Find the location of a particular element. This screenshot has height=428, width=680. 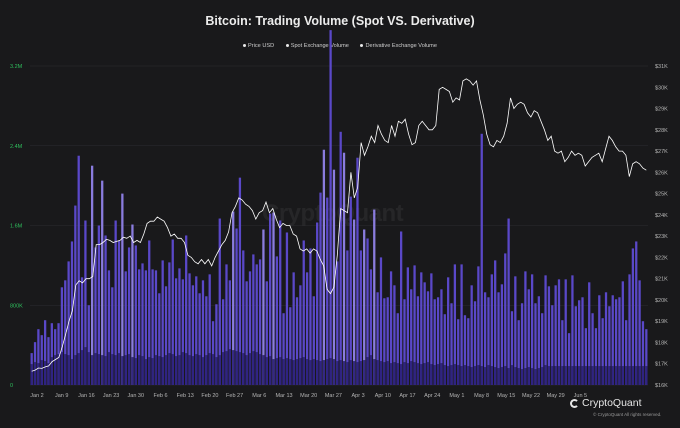

legend-item-spot: Spot Exchange Volume is located at coordinates (317, 46).